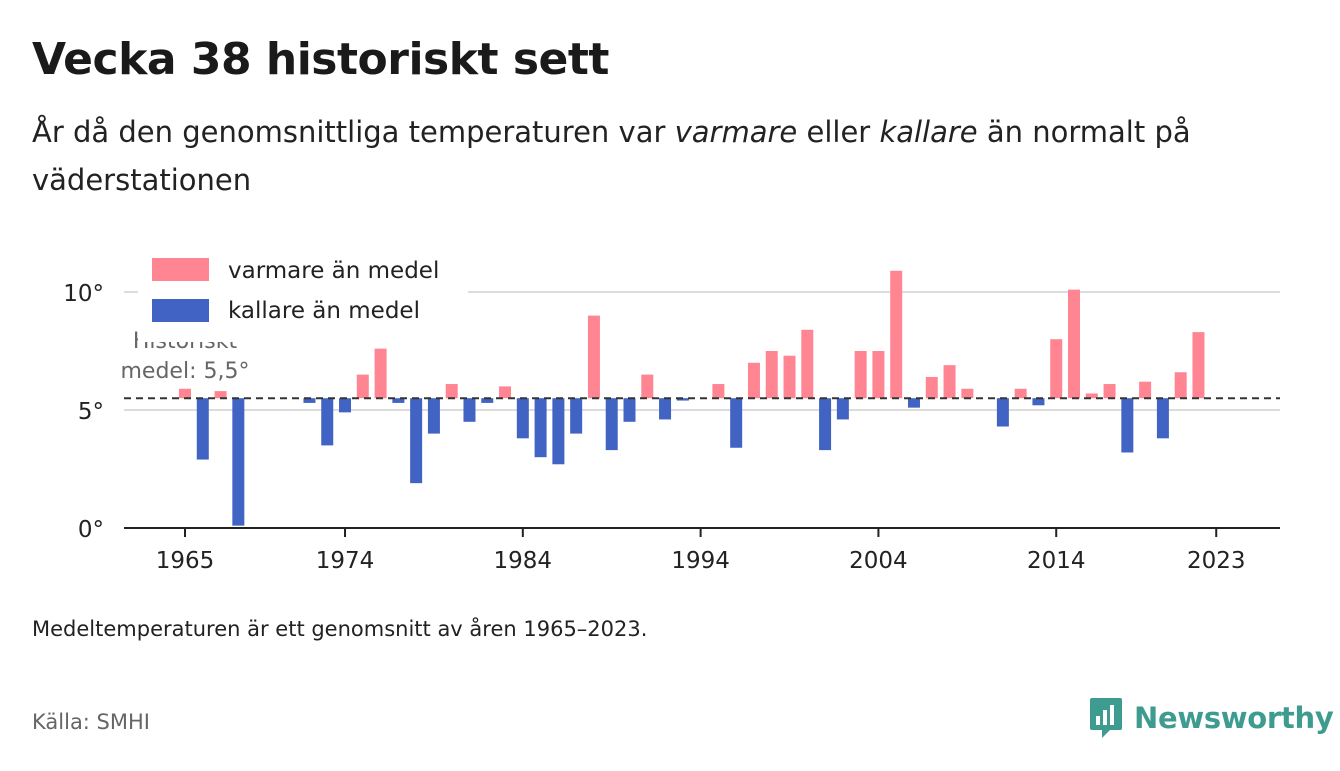 The width and height of the screenshot is (1340, 771). What do you see at coordinates (83, 294) in the screenshot?
I see `y-tick-label: 10°` at bounding box center [83, 294].